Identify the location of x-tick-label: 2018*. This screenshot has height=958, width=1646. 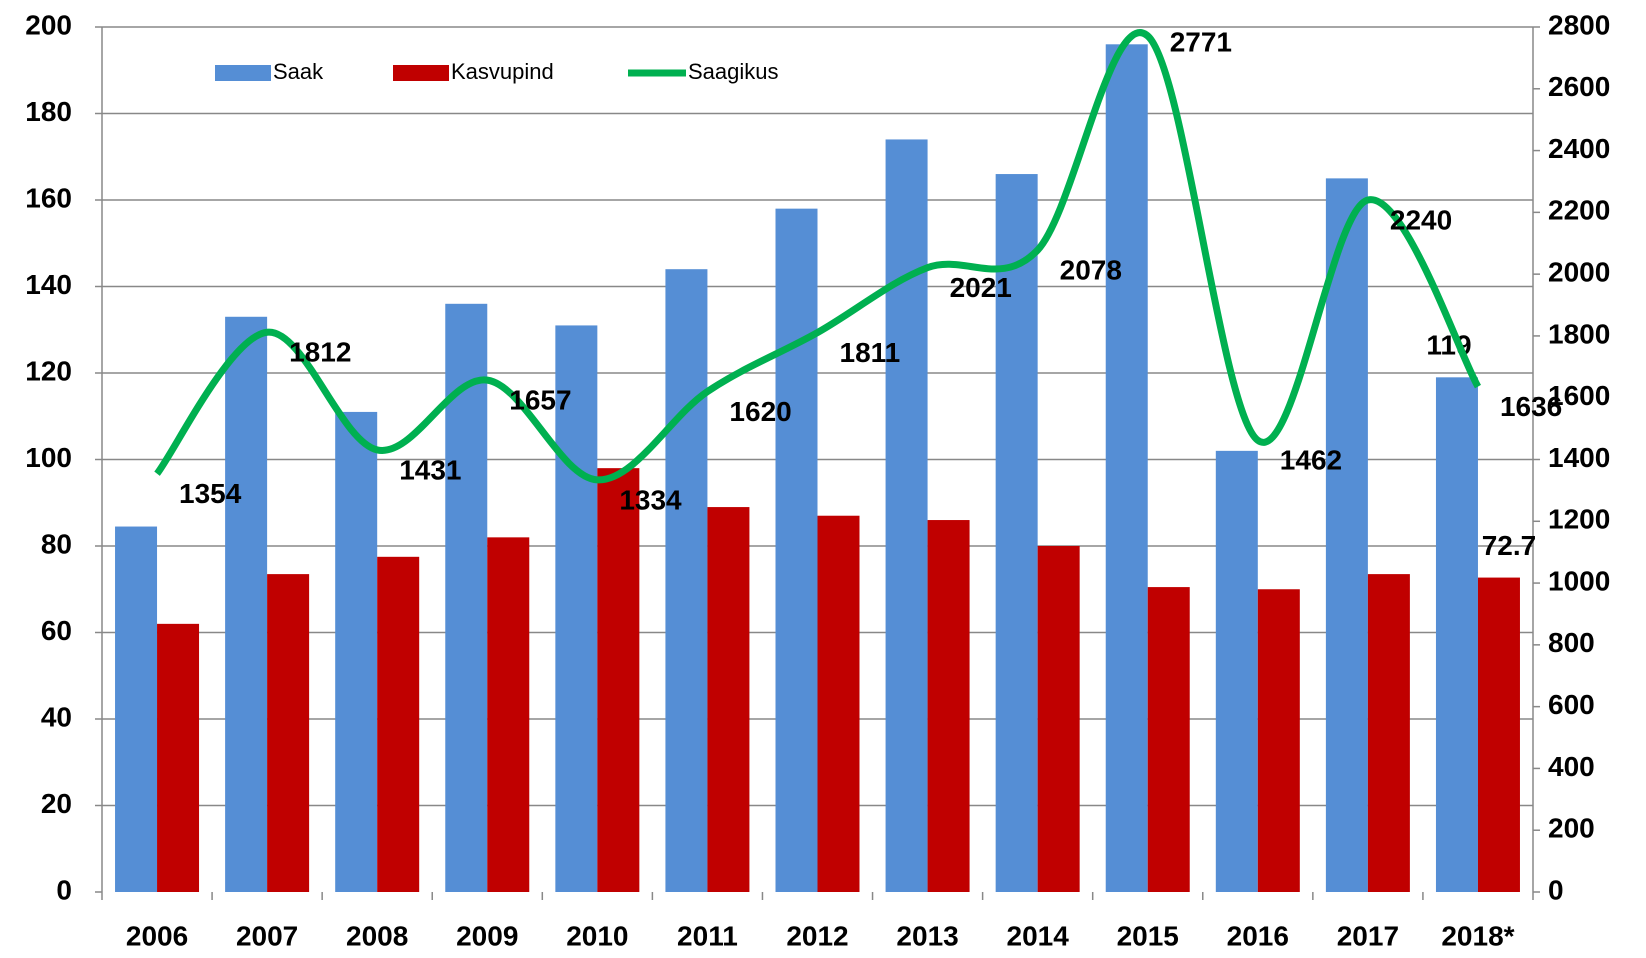
(1477, 935).